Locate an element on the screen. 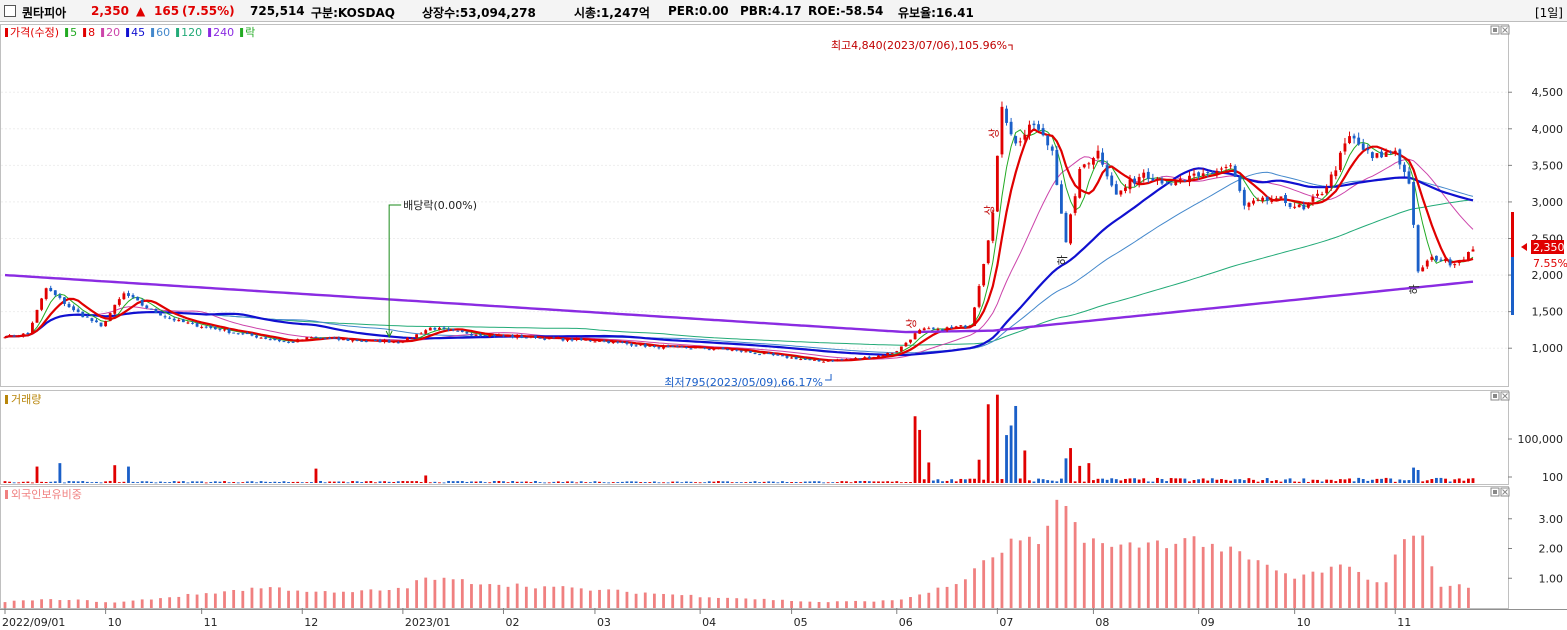 The width and height of the screenshot is (1567, 630). foreign-panel-buttons is located at coordinates (1500, 492).